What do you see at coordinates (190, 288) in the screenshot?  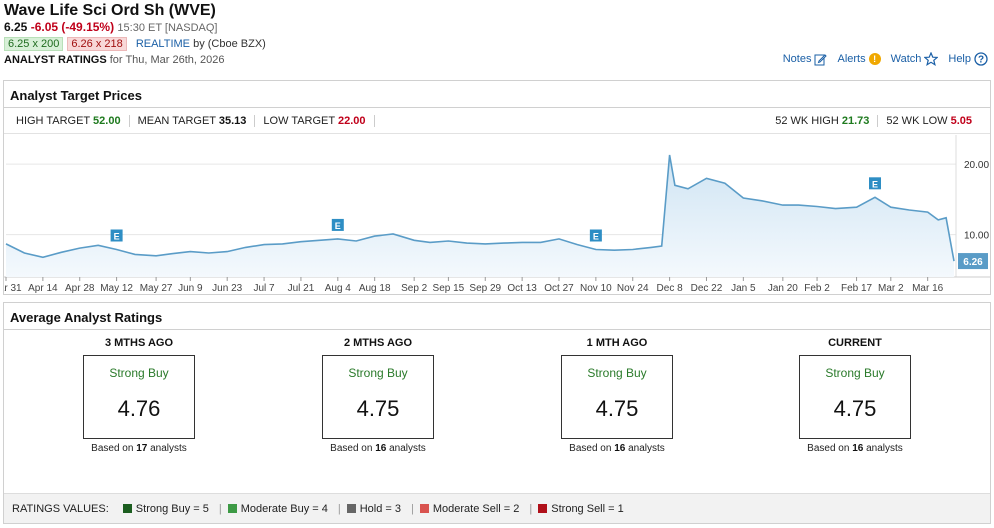 I see `x-tick-label: Jun 9` at bounding box center [190, 288].